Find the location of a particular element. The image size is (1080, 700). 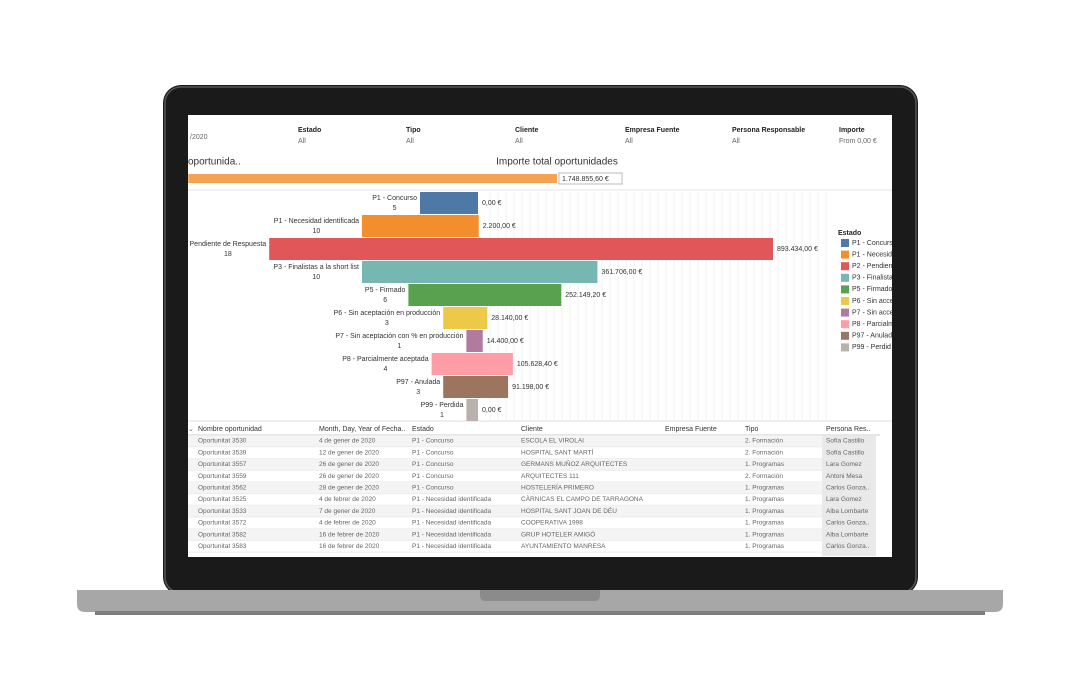

table-cell: 28 de gener de 2020 is located at coordinates (349, 488).